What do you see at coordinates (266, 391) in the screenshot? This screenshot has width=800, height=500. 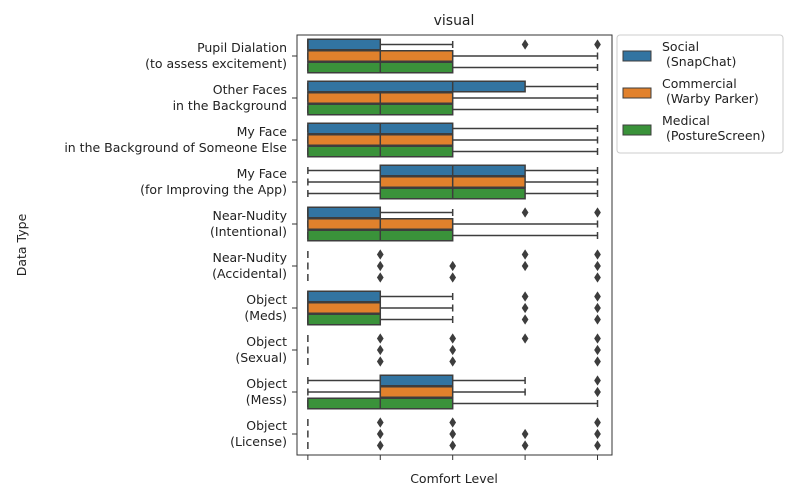 I see `y-tick-label: Object (Mess)` at bounding box center [266, 391].